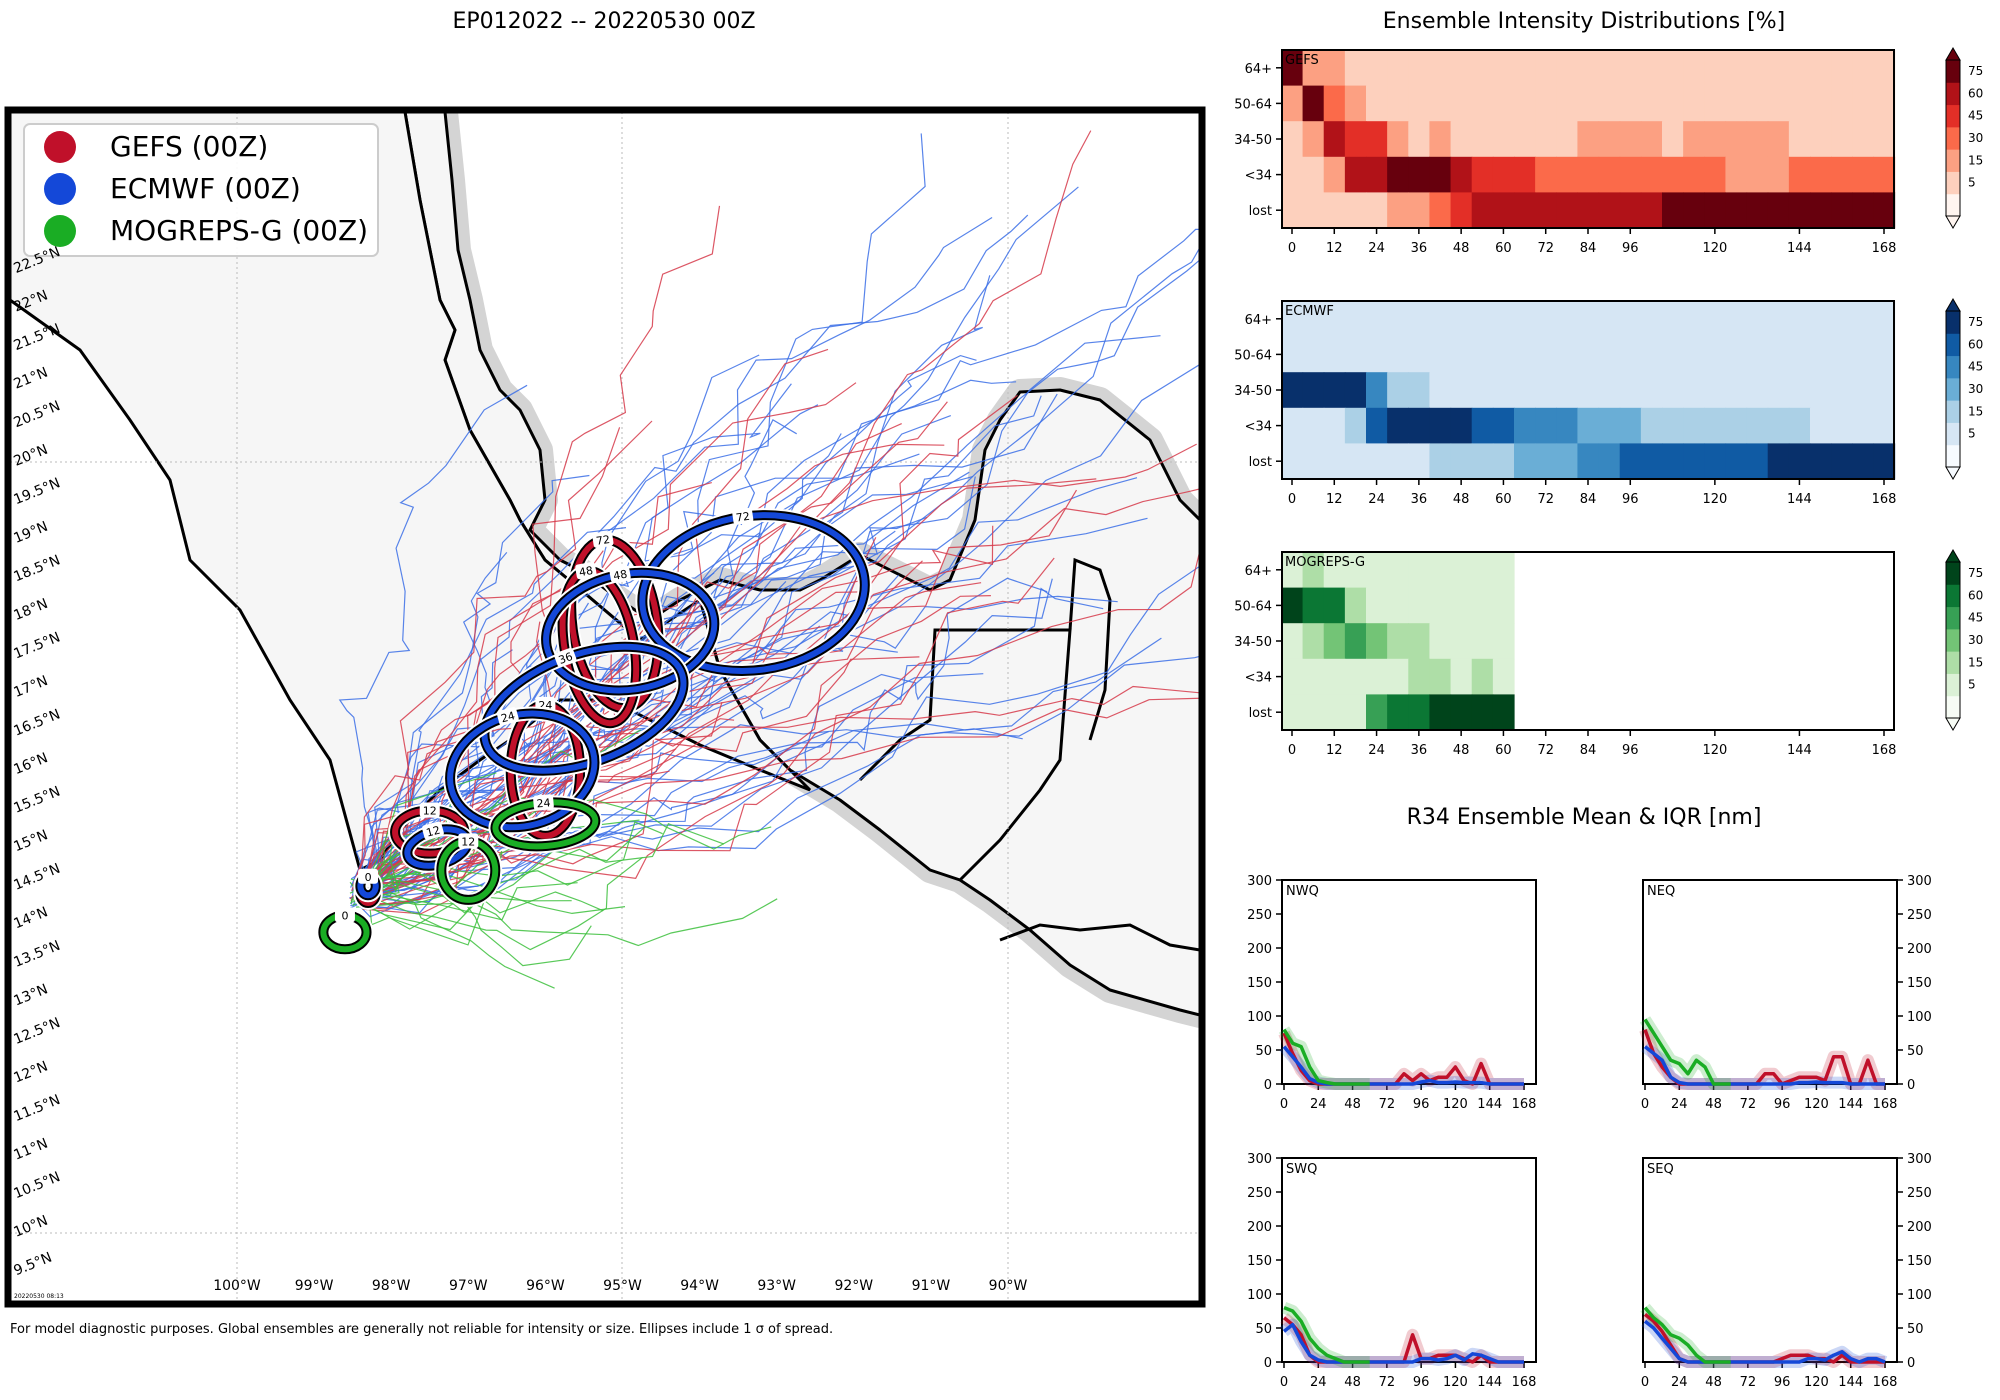 This screenshot has width=2000, height=1400. What do you see at coordinates (39, 1296) in the screenshot?
I see `map-stamp: 20220530 08:13` at bounding box center [39, 1296].